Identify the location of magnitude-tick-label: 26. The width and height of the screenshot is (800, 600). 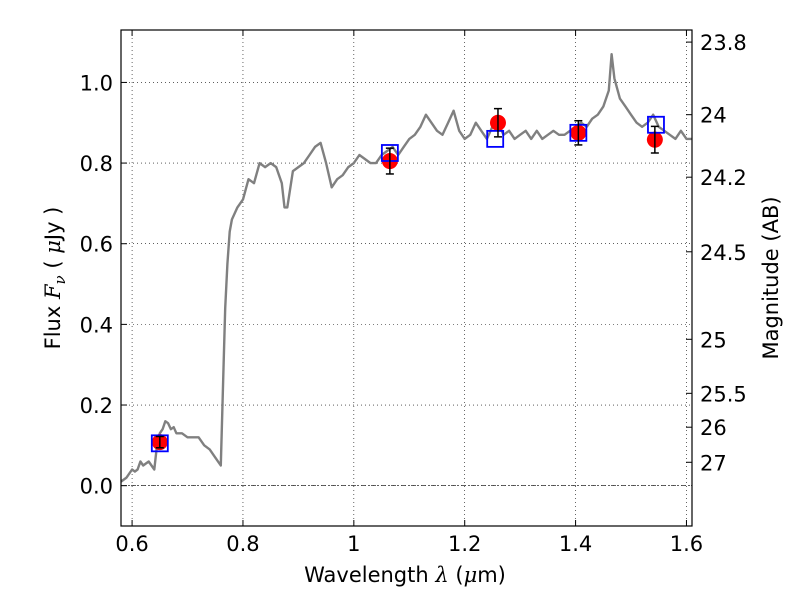
(713, 428).